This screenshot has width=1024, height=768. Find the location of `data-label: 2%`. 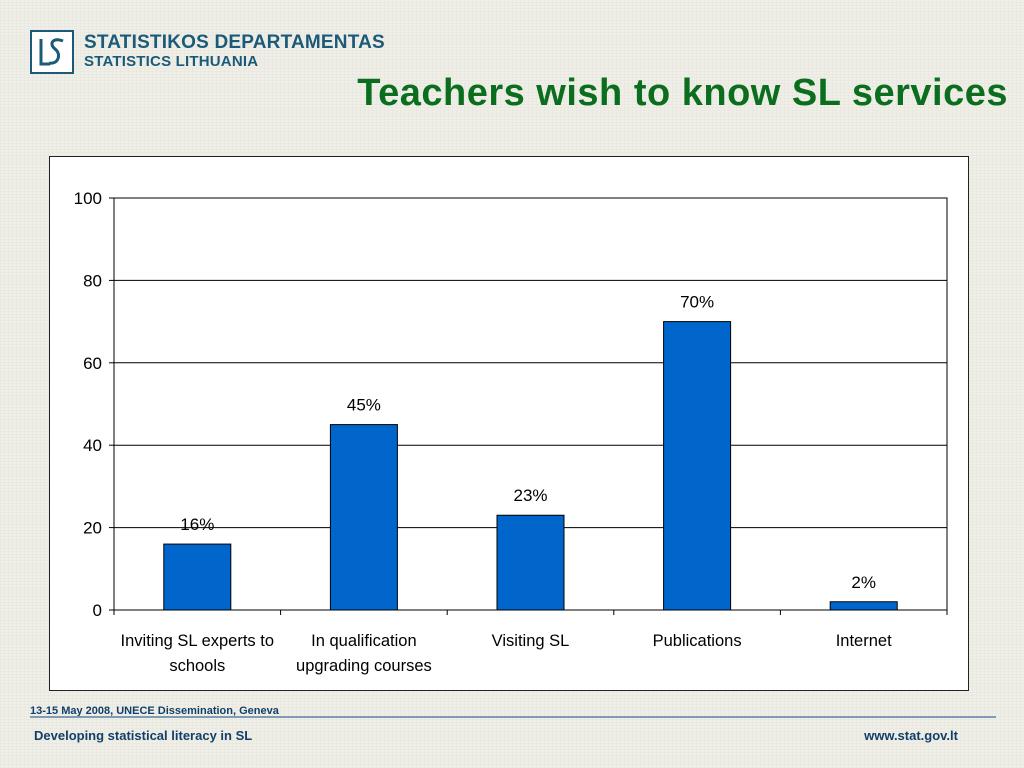

data-label: 2% is located at coordinates (863, 582).